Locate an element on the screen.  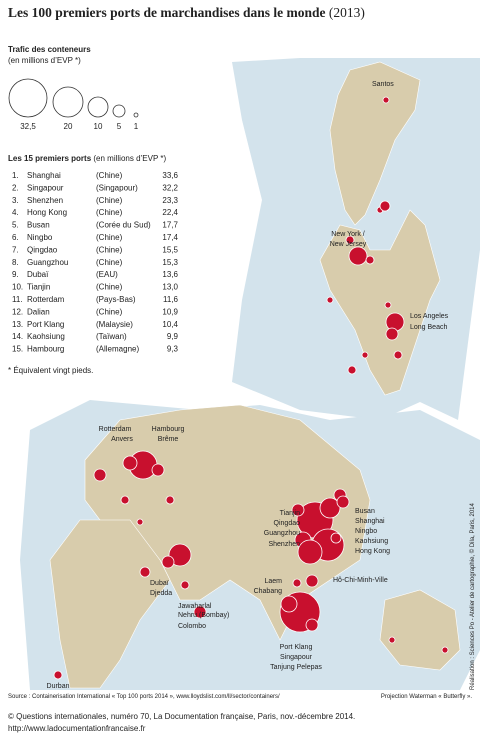
rank: 14. is located at coordinates (17, 336).